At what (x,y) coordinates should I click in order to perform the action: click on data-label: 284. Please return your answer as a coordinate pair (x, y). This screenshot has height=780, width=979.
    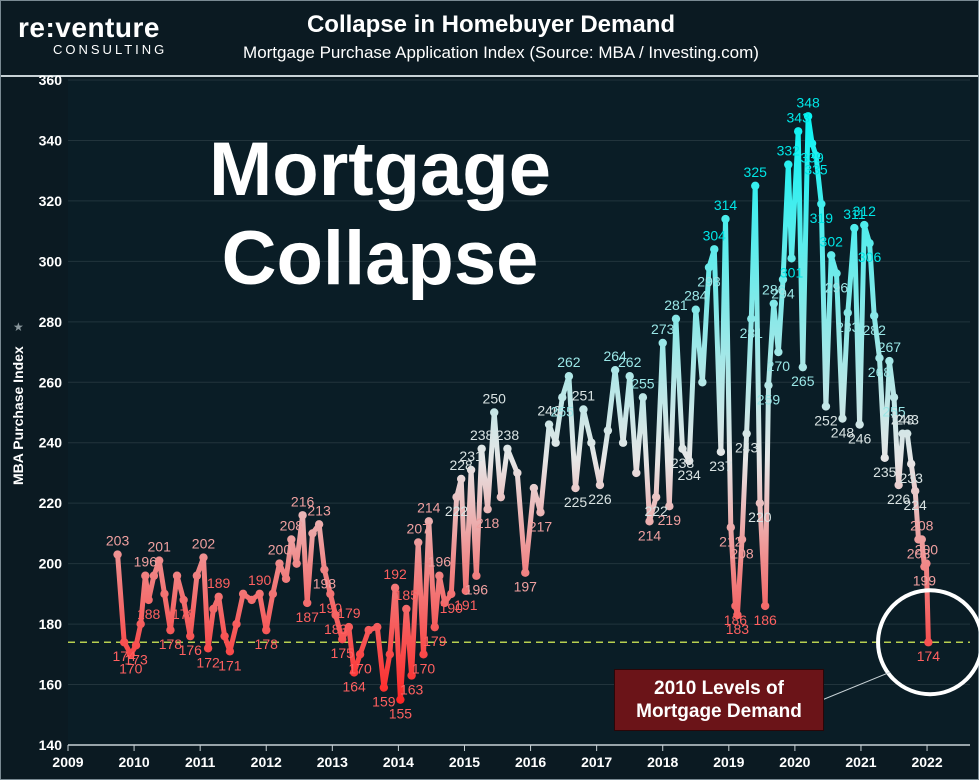
    Looking at the image, I should click on (696, 296).